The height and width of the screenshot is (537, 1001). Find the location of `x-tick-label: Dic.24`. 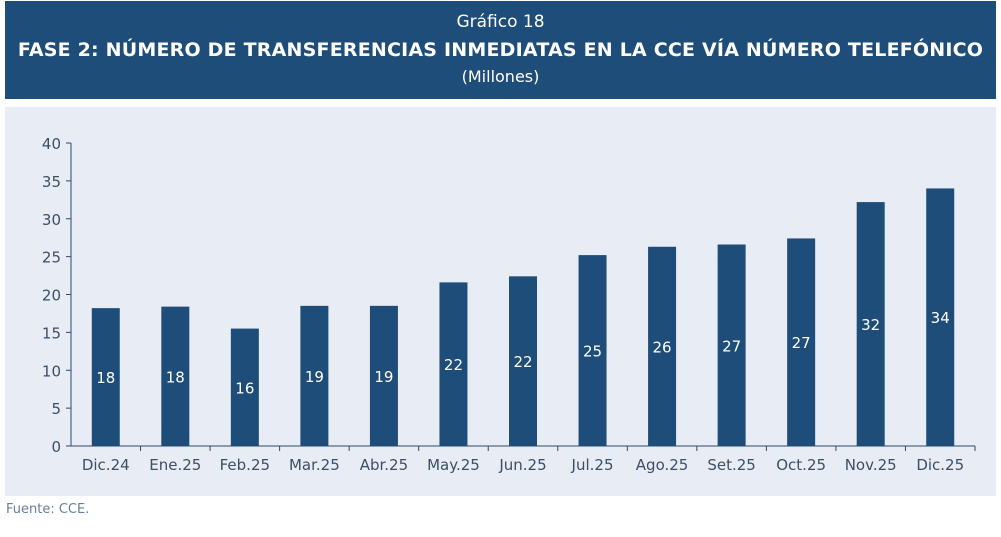

x-tick-label: Dic.24 is located at coordinates (106, 465).